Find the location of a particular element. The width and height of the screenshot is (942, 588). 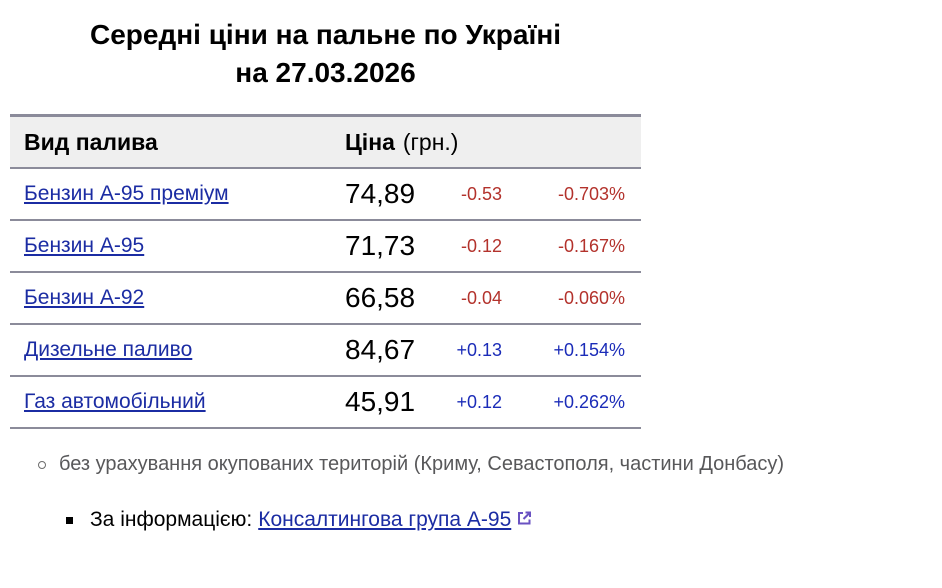

fuel-name-cell: Бензин А-95 преміум is located at coordinates (184, 194).